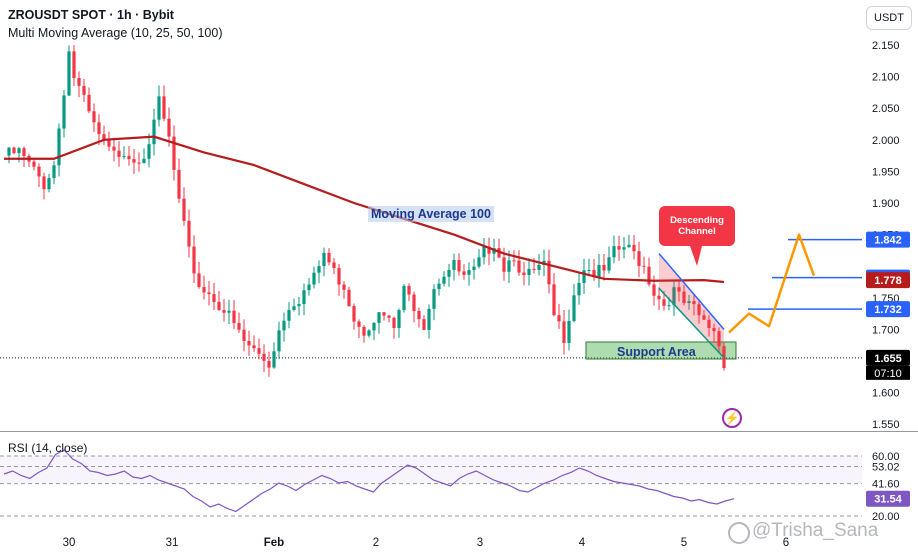  What do you see at coordinates (480, 543) in the screenshot?
I see `time-tick-label: 3` at bounding box center [480, 543].